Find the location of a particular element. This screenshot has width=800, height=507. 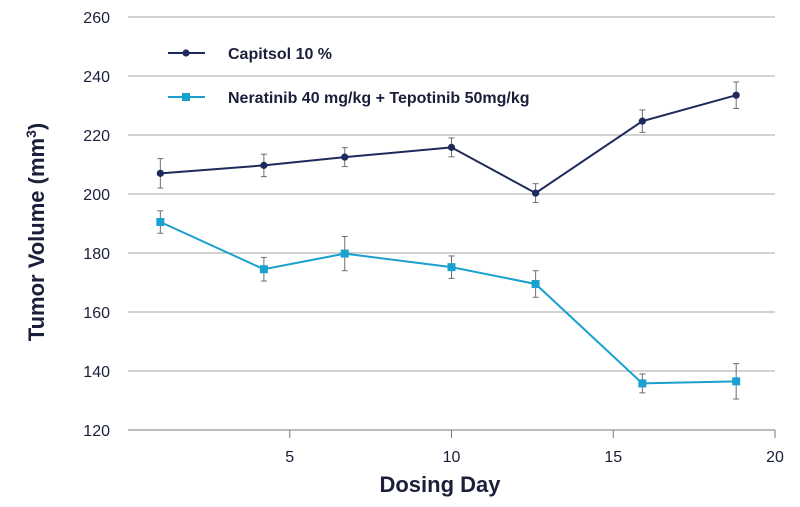

y-axis-title-superscript: 3 is located at coordinates (31, 134).